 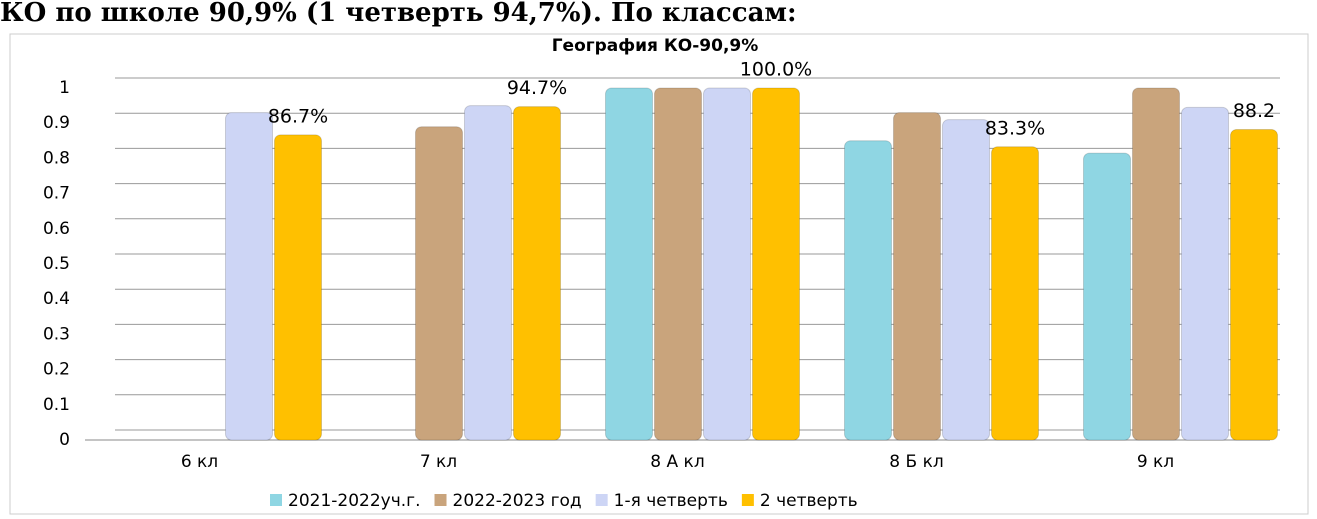 I want to click on x-tick-label: 7 кл, so click(x=438, y=462).